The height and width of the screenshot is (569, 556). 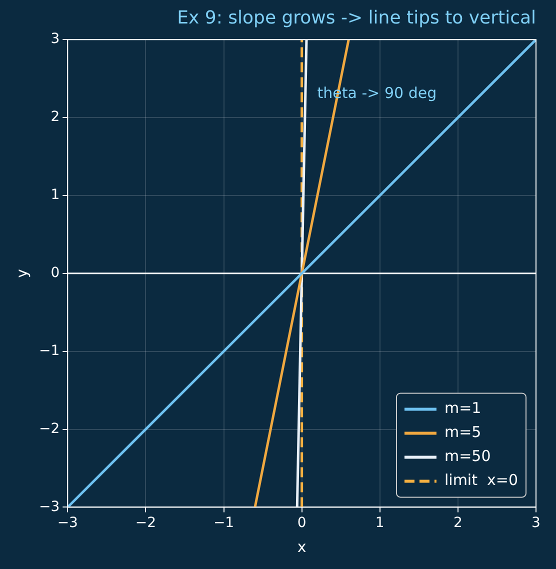 I want to click on x-tick-label: −2, so click(x=145, y=523).